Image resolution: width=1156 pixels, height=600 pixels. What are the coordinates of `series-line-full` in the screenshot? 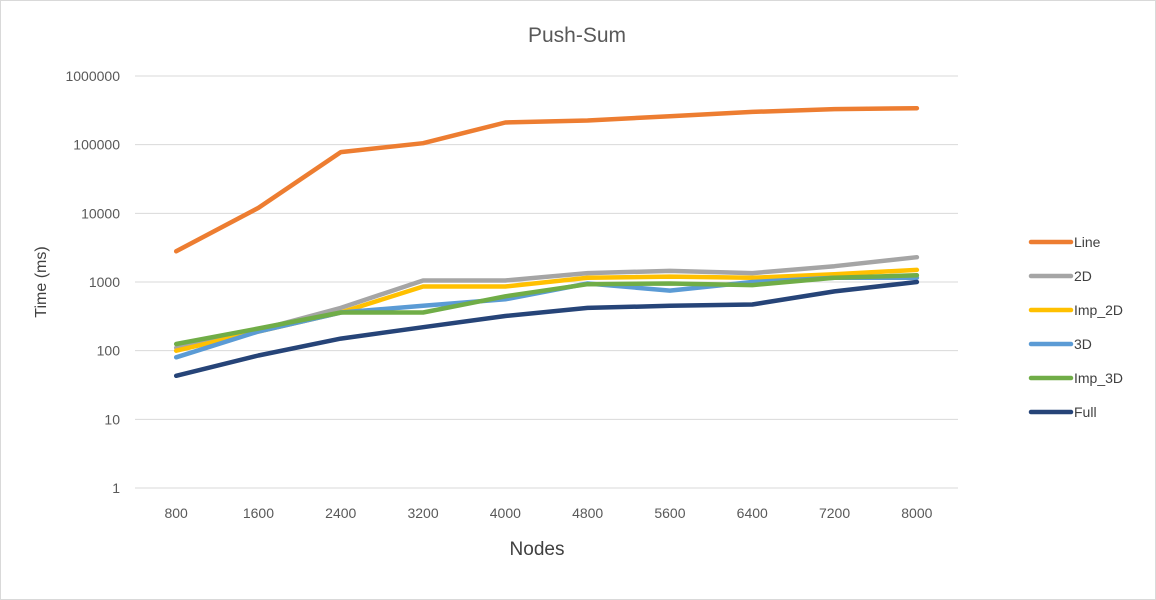 It's located at (546, 329).